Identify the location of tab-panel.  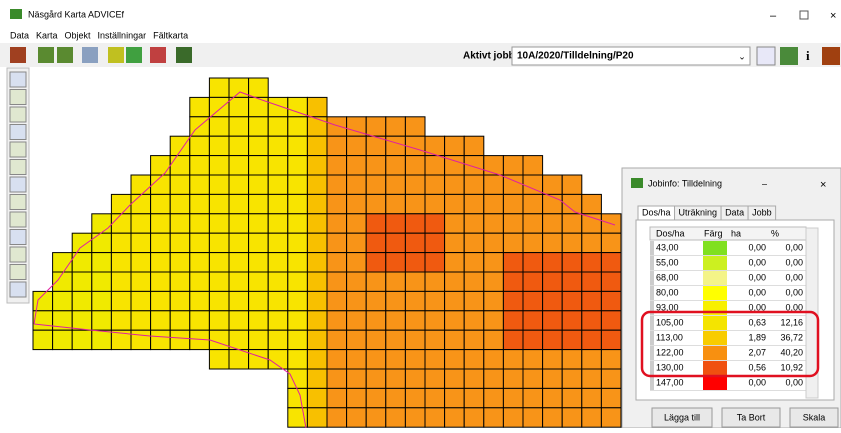
(735, 310).